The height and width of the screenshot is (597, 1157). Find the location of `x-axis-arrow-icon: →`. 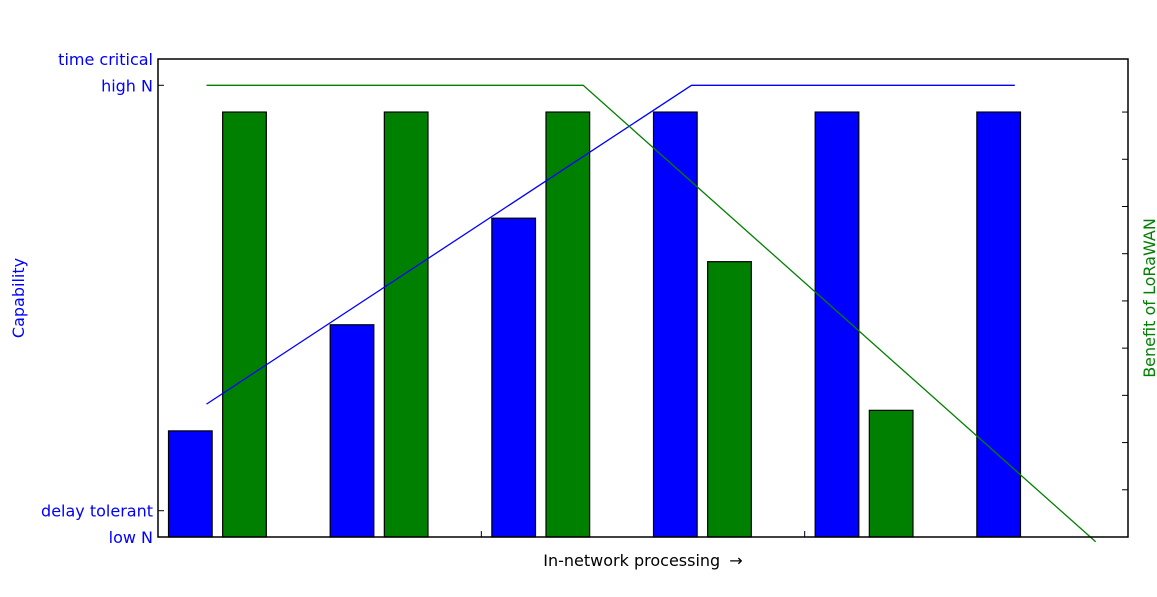

x-axis-arrow-icon: → is located at coordinates (735, 560).